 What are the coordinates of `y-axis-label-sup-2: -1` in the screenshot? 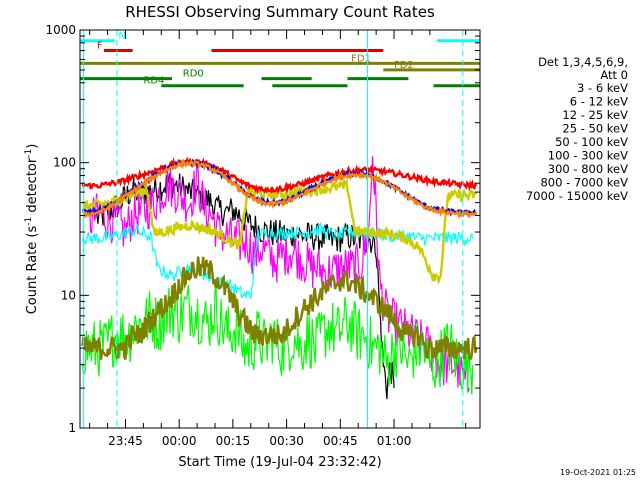 It's located at (29, 153).